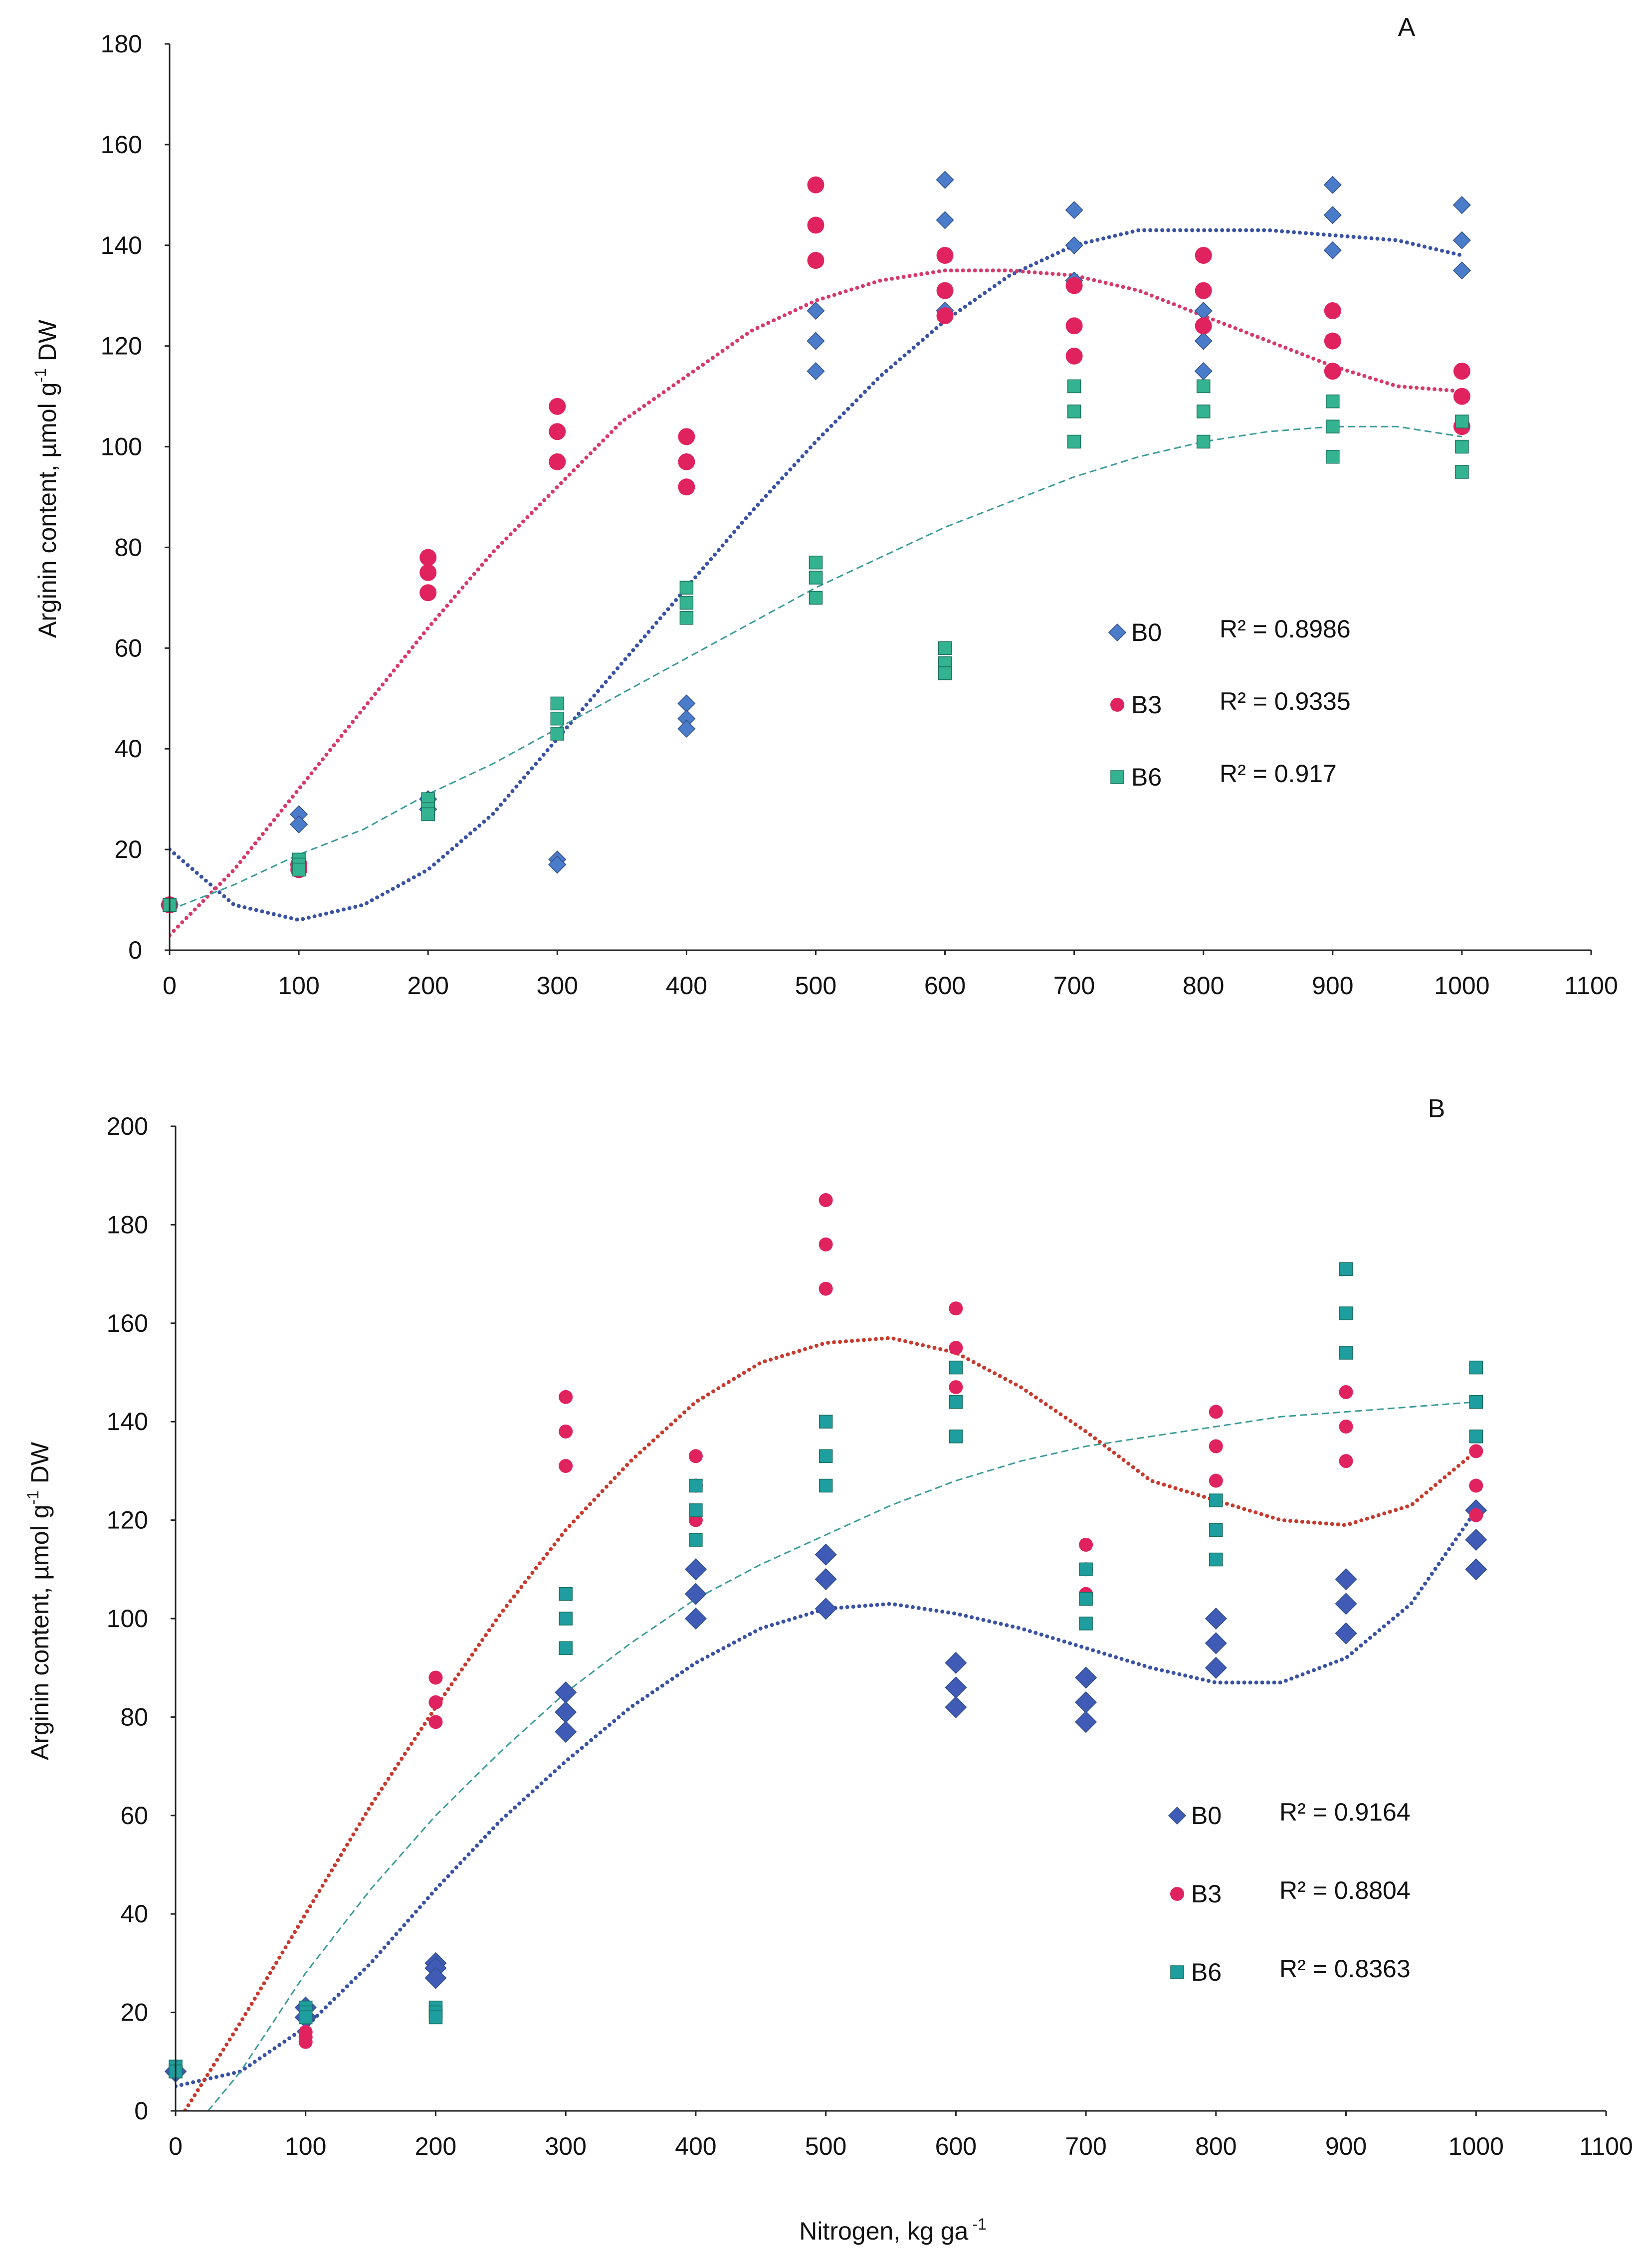  What do you see at coordinates (1085, 2146) in the screenshot?
I see `panel-b-x-tick-label-700: 700` at bounding box center [1085, 2146].